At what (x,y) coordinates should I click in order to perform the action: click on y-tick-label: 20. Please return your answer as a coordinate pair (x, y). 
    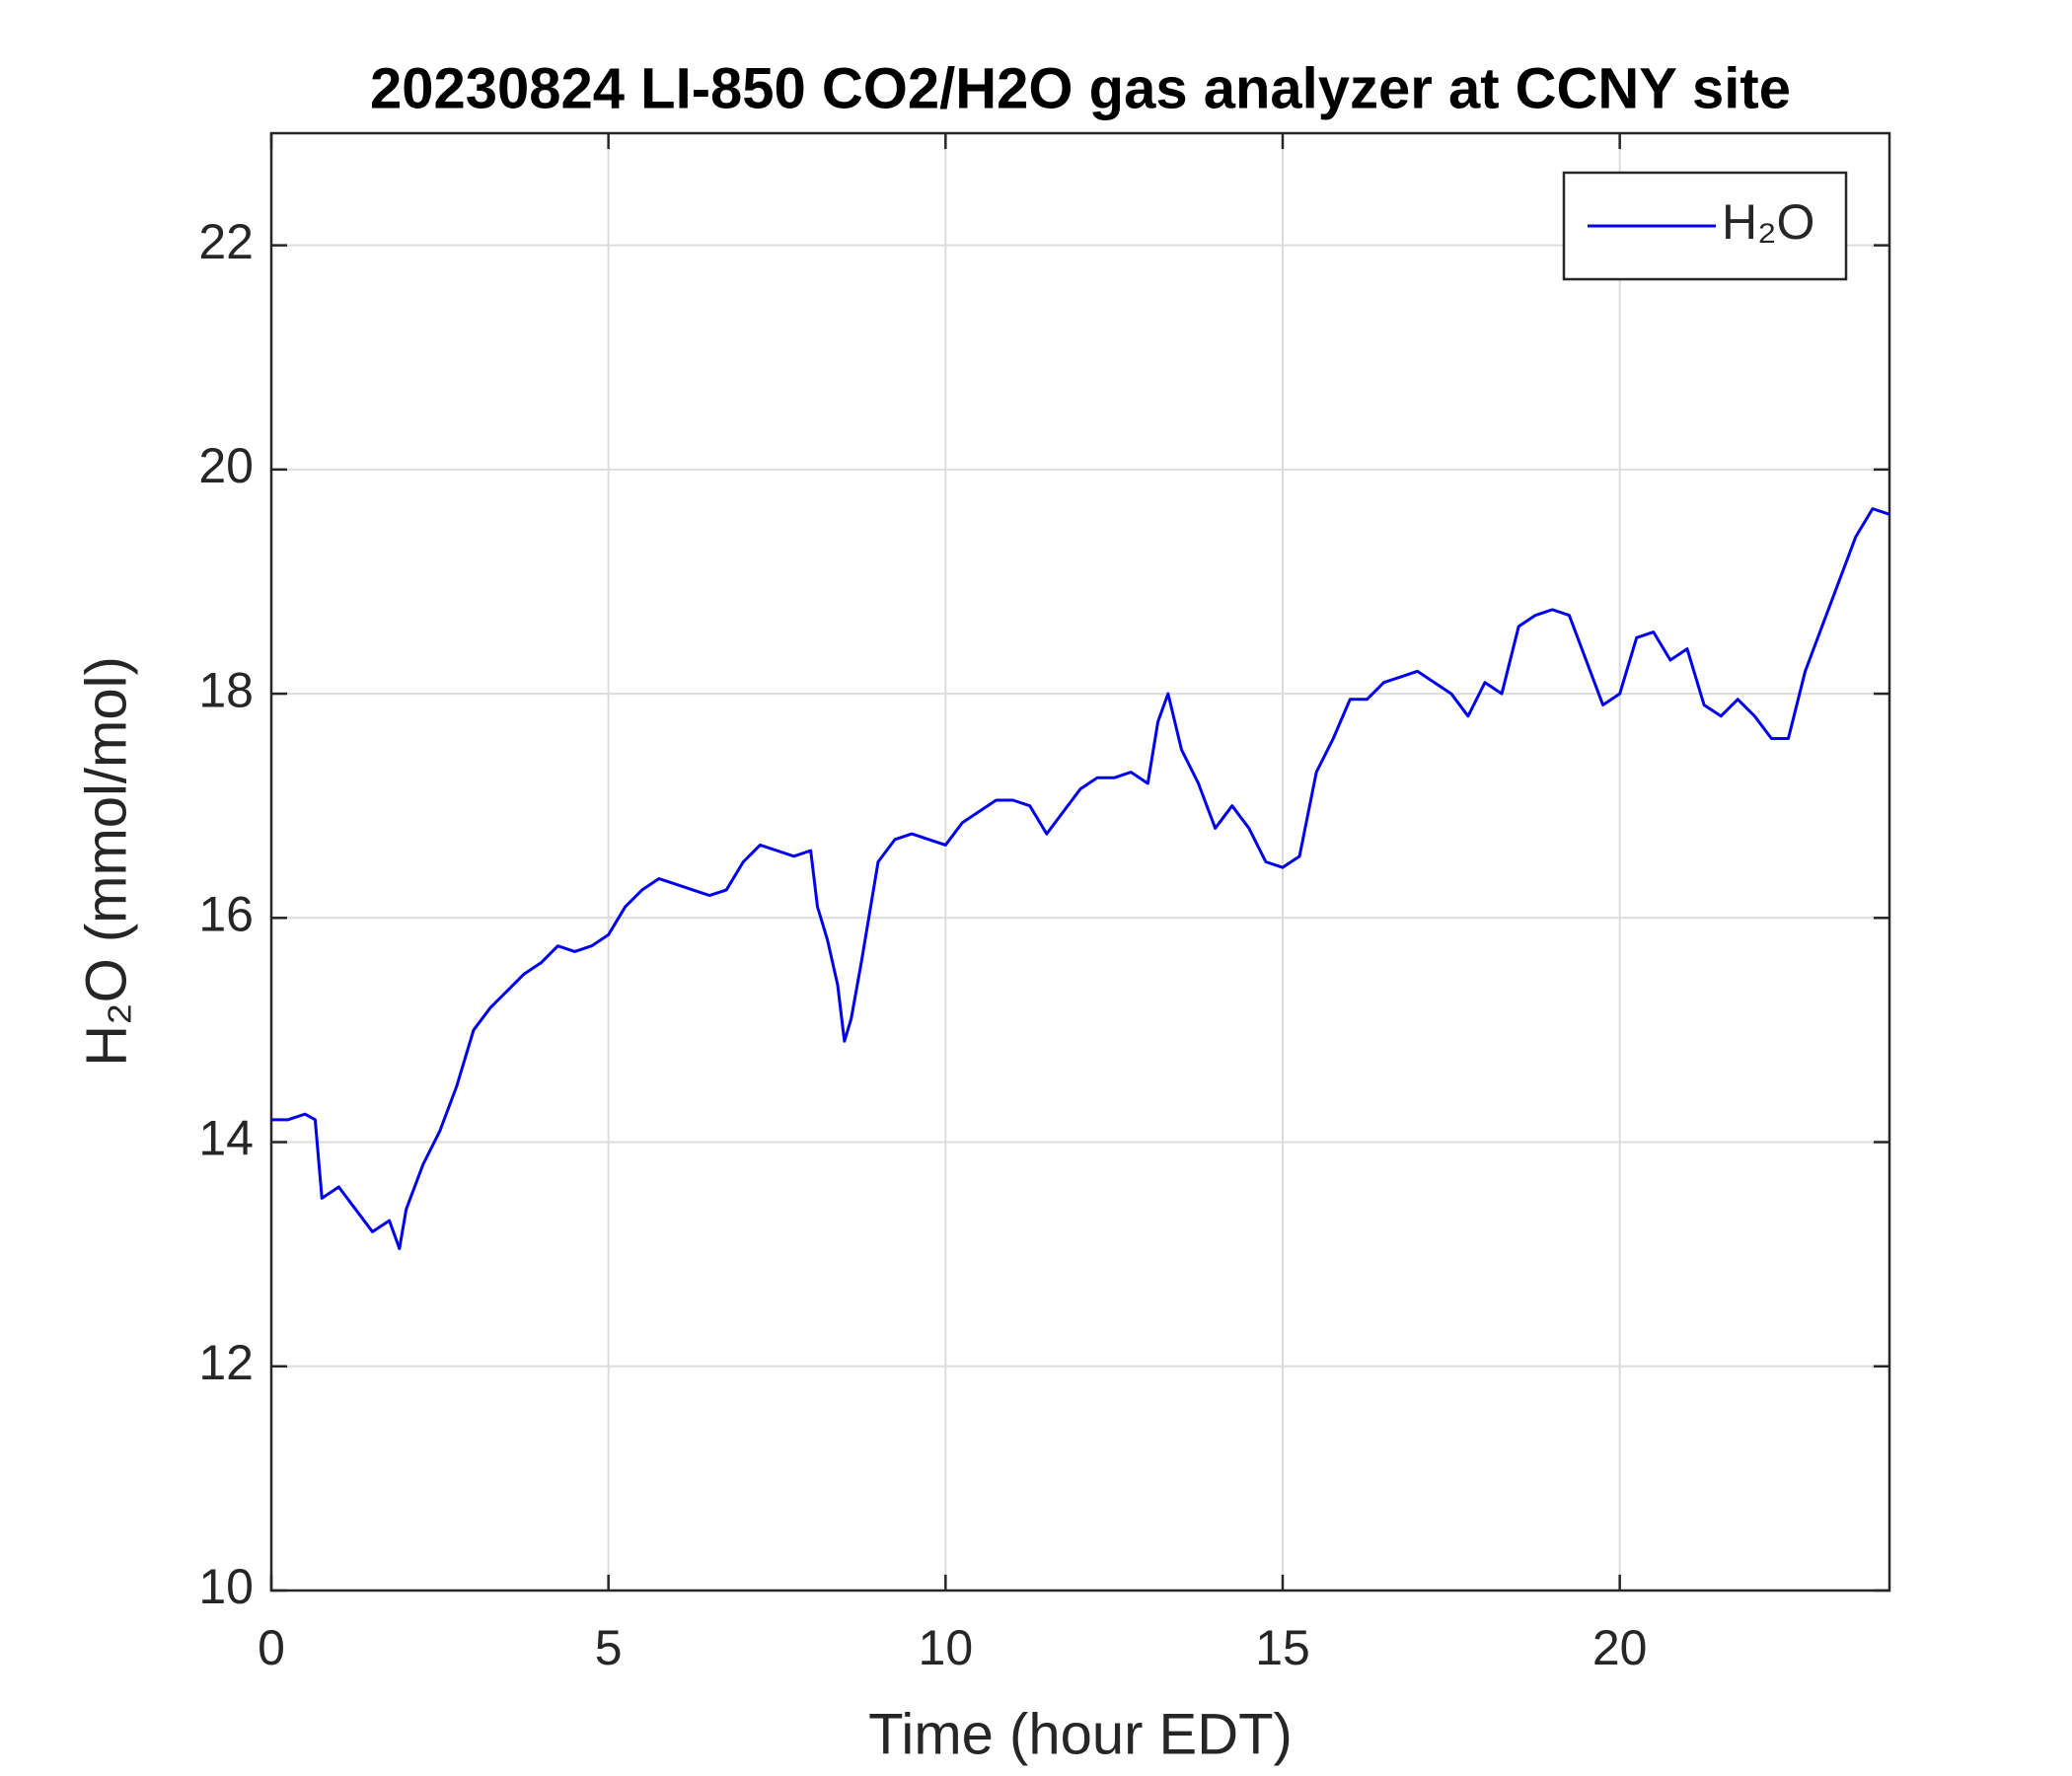
    Looking at the image, I should click on (226, 466).